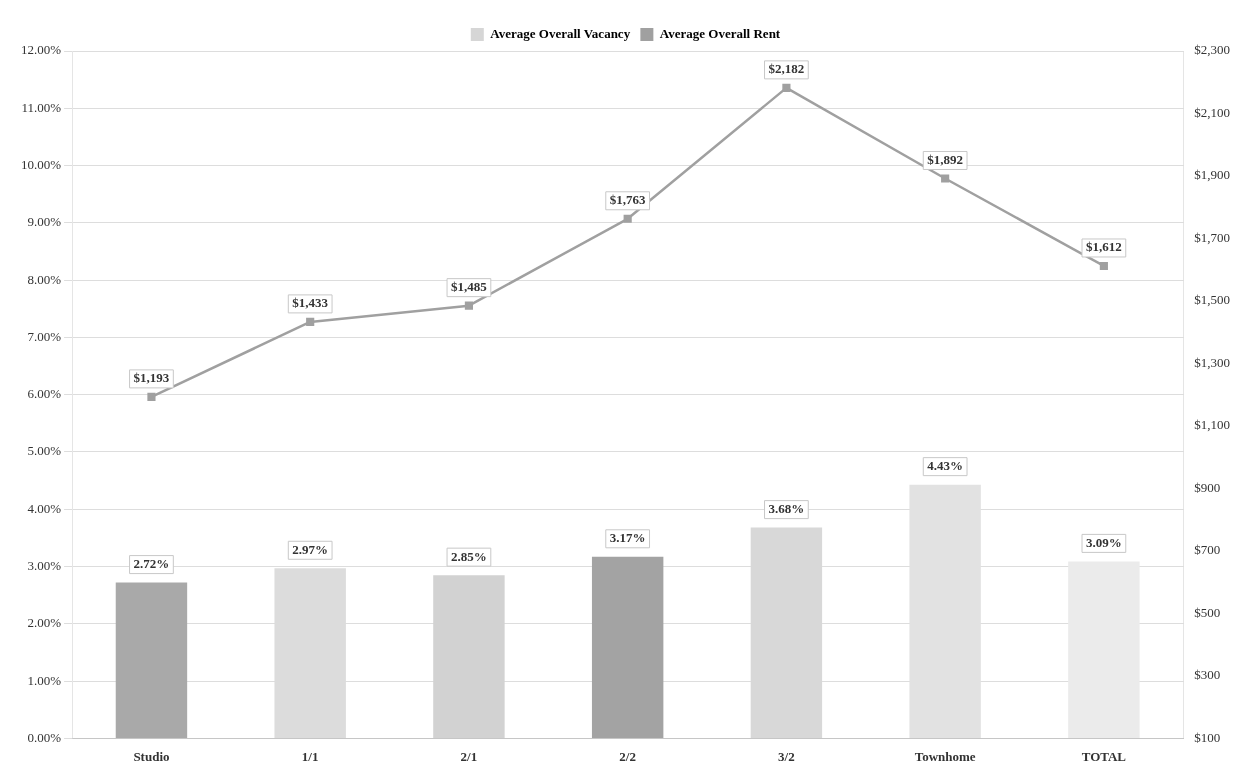 This screenshot has height=783, width=1251. Describe the element at coordinates (44, 336) in the screenshot. I see `y-tick-label: 7.00%` at that location.